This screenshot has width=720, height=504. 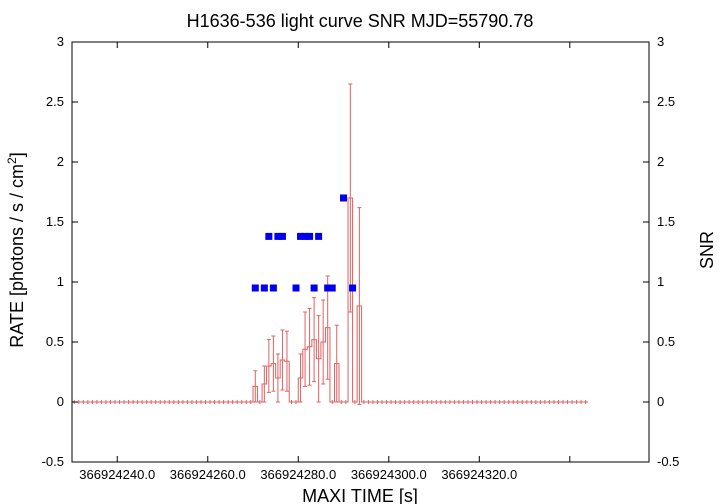 I want to click on snr-series, so click(x=304, y=243).